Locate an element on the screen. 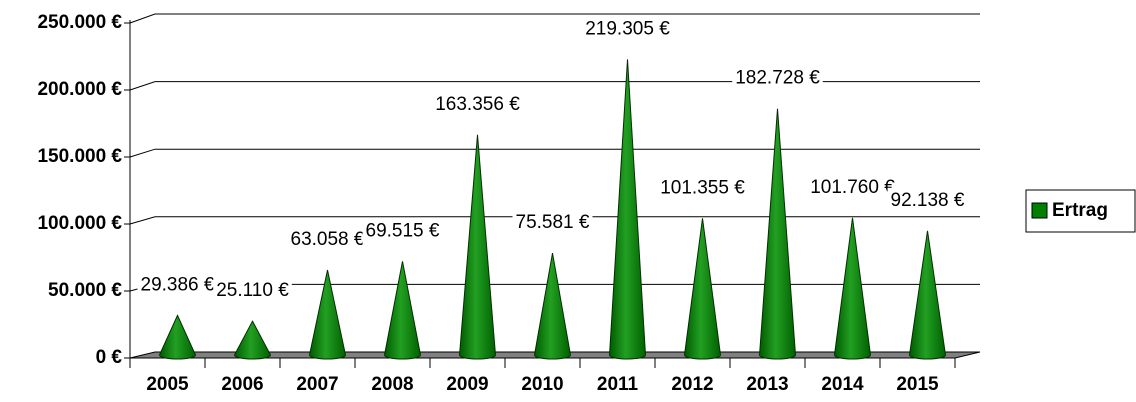 Image resolution: width=1136 pixels, height=402 pixels. legend: Ertrag is located at coordinates (1080, 211).